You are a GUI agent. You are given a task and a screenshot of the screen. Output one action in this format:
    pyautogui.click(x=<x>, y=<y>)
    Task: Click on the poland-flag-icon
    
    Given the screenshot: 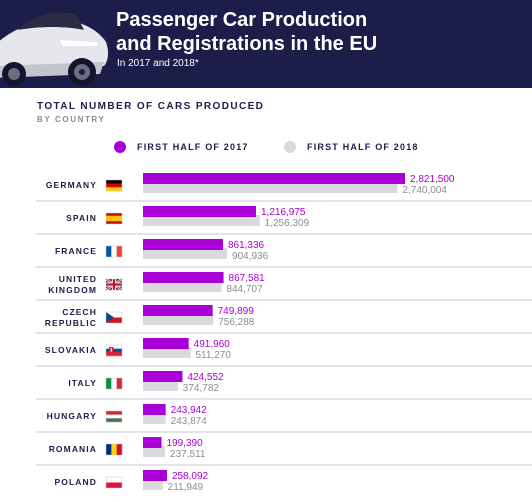 What is the action you would take?
    pyautogui.click(x=114, y=482)
    